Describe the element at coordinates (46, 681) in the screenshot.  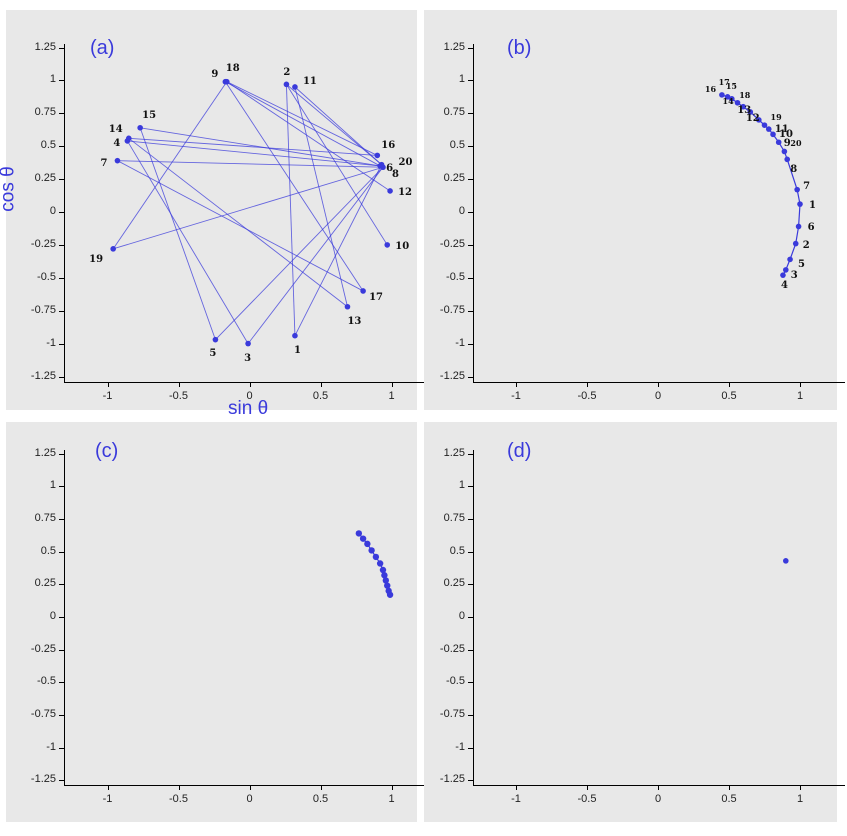
I see `y-tick-label: -0.5` at that location.